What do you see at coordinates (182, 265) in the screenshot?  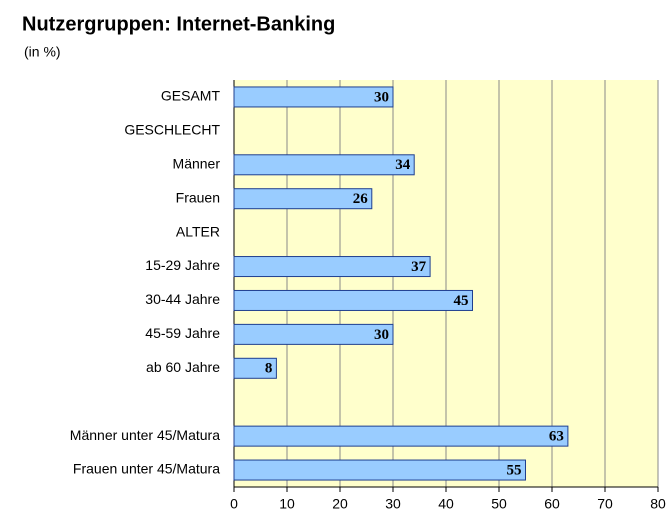 I see `y-tick-label: 15-29 Jahre` at bounding box center [182, 265].